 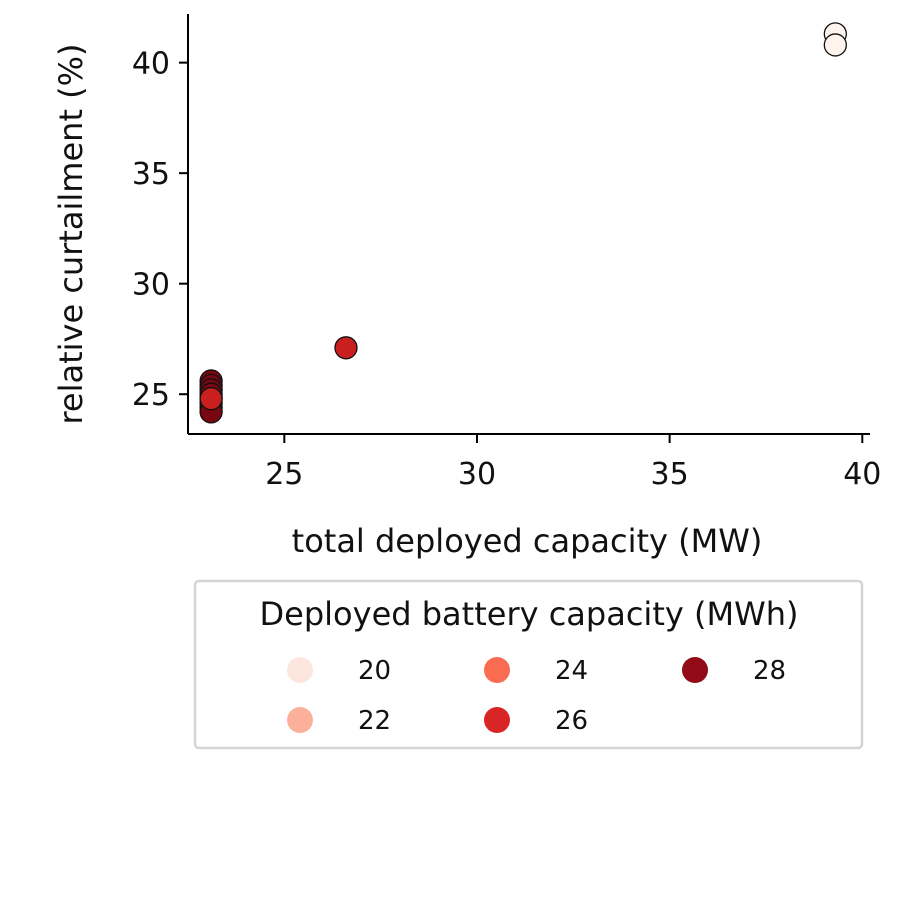 I want to click on legend-title: Deployed battery capacity (MWh), so click(x=529, y=614).